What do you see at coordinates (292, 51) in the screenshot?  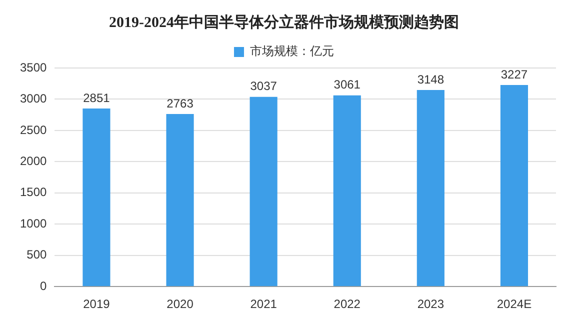 I see `legend-label: 市场规模：亿元` at bounding box center [292, 51].